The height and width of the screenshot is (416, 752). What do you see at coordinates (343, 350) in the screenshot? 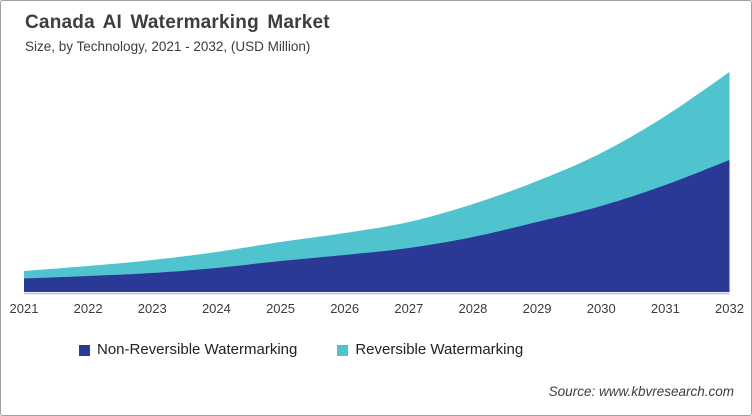
I see `legend-swatch-reversible` at bounding box center [343, 350].